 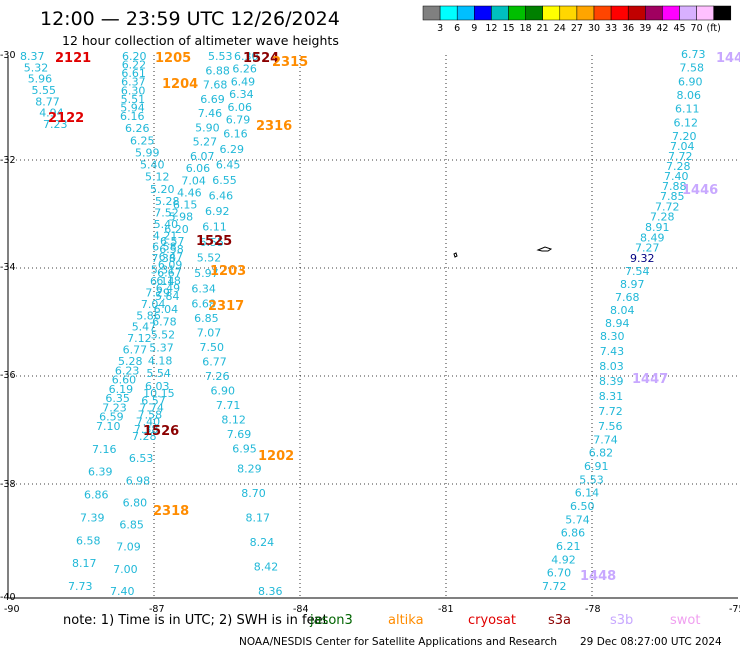 What do you see at coordinates (117, 398) in the screenshot?
I see `wave-height-value: 6.35` at bounding box center [117, 398].